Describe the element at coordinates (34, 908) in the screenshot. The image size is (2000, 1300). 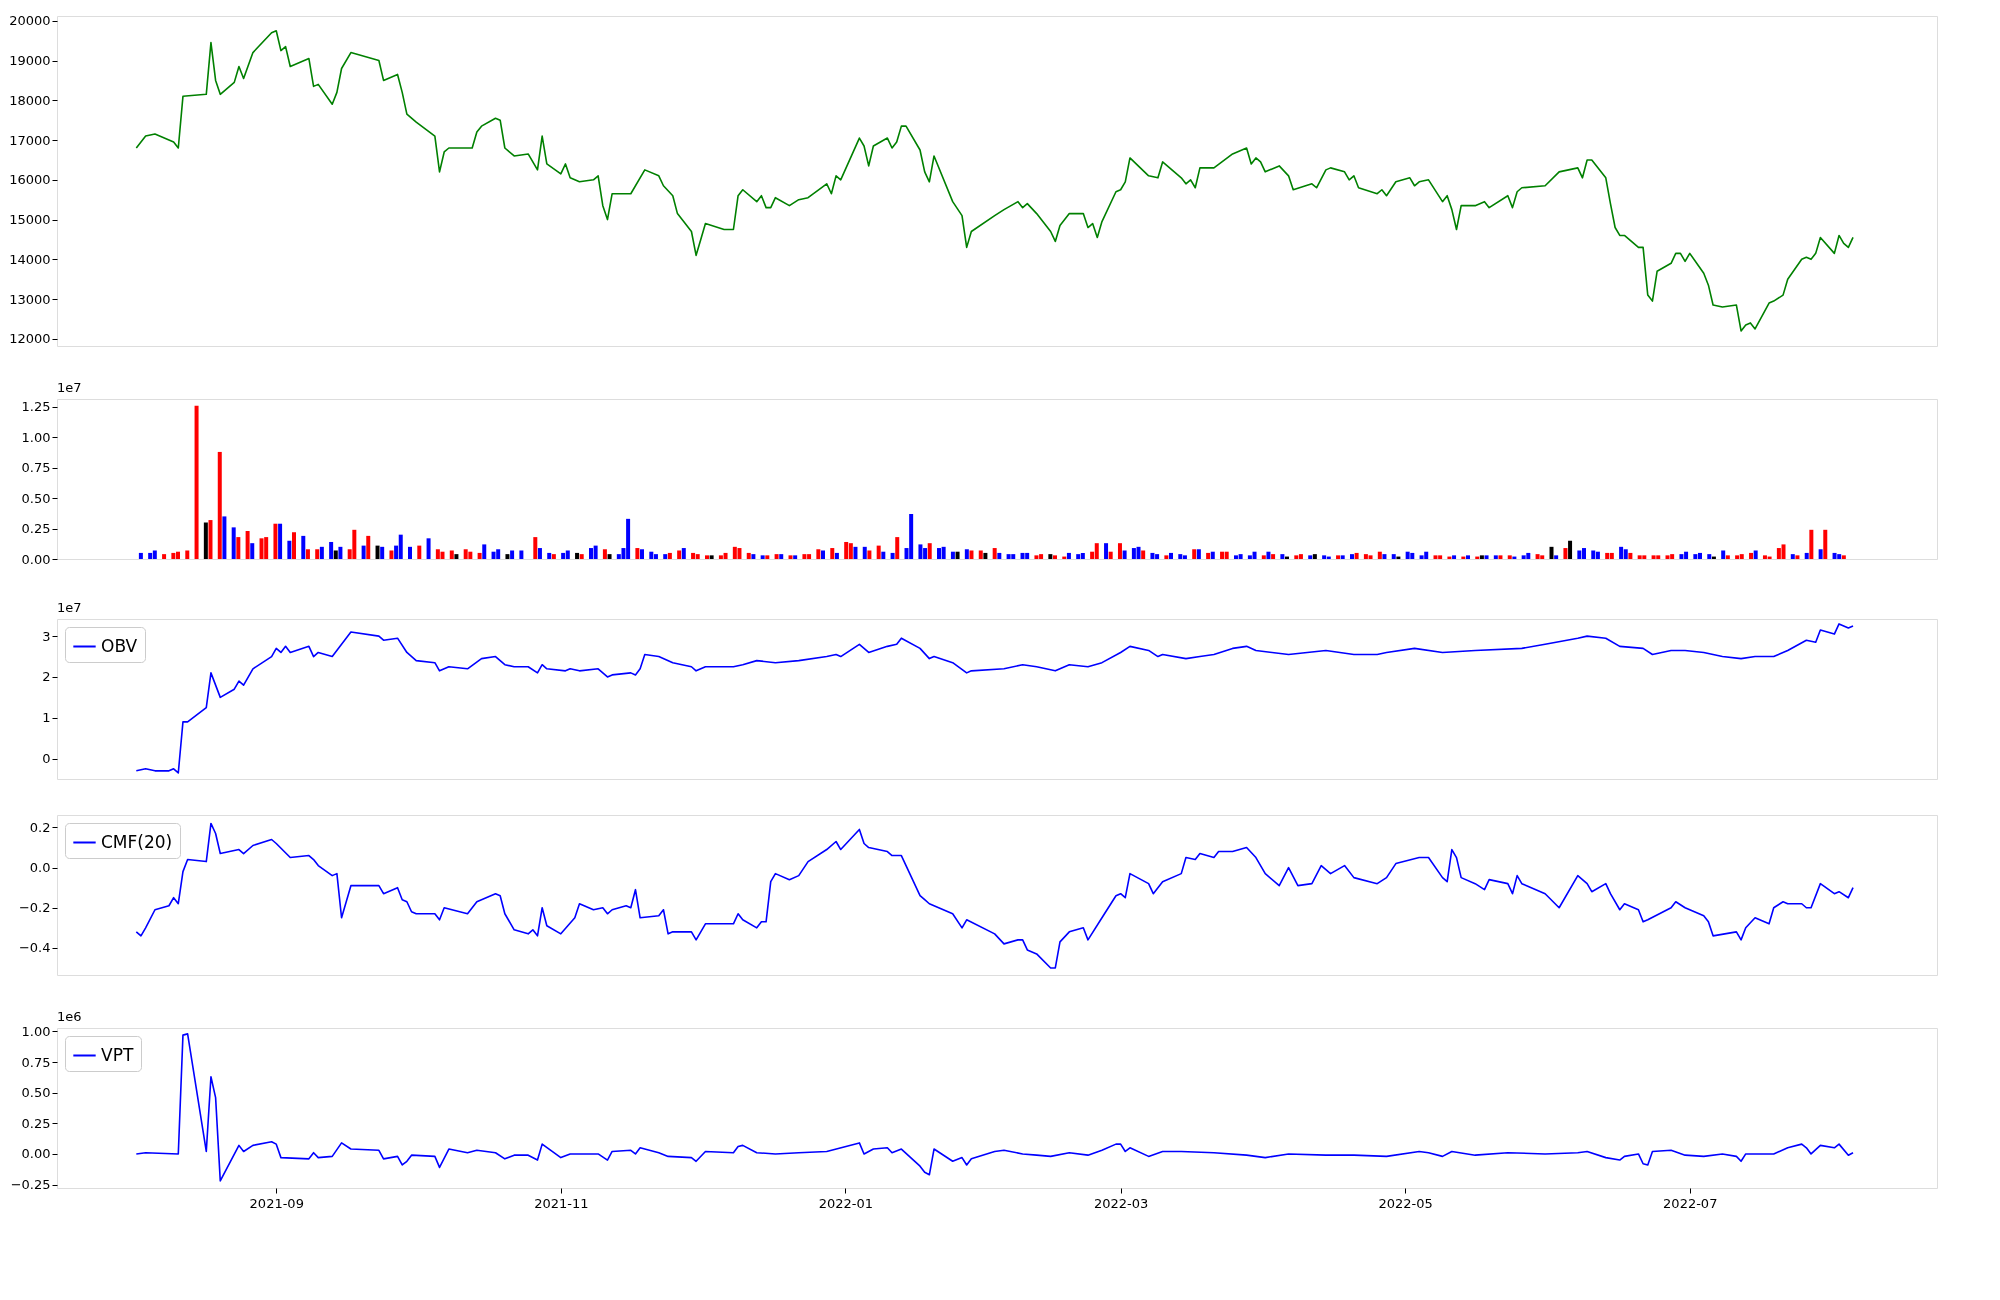
I see `y-tick-label: −0.2` at that location.